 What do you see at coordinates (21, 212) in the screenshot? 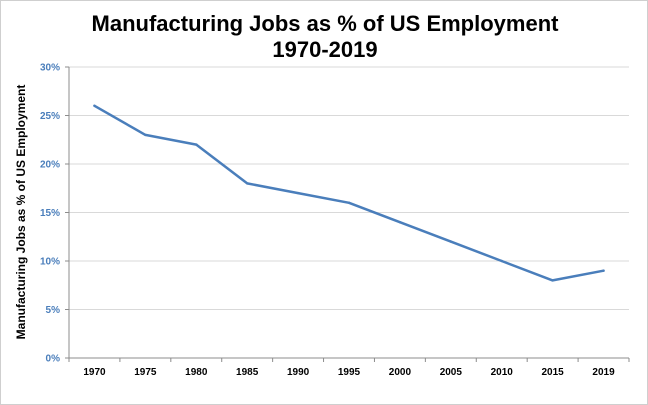
I see `y-axis-label: Manufacturing Jobs as % of US Employment` at bounding box center [21, 212].